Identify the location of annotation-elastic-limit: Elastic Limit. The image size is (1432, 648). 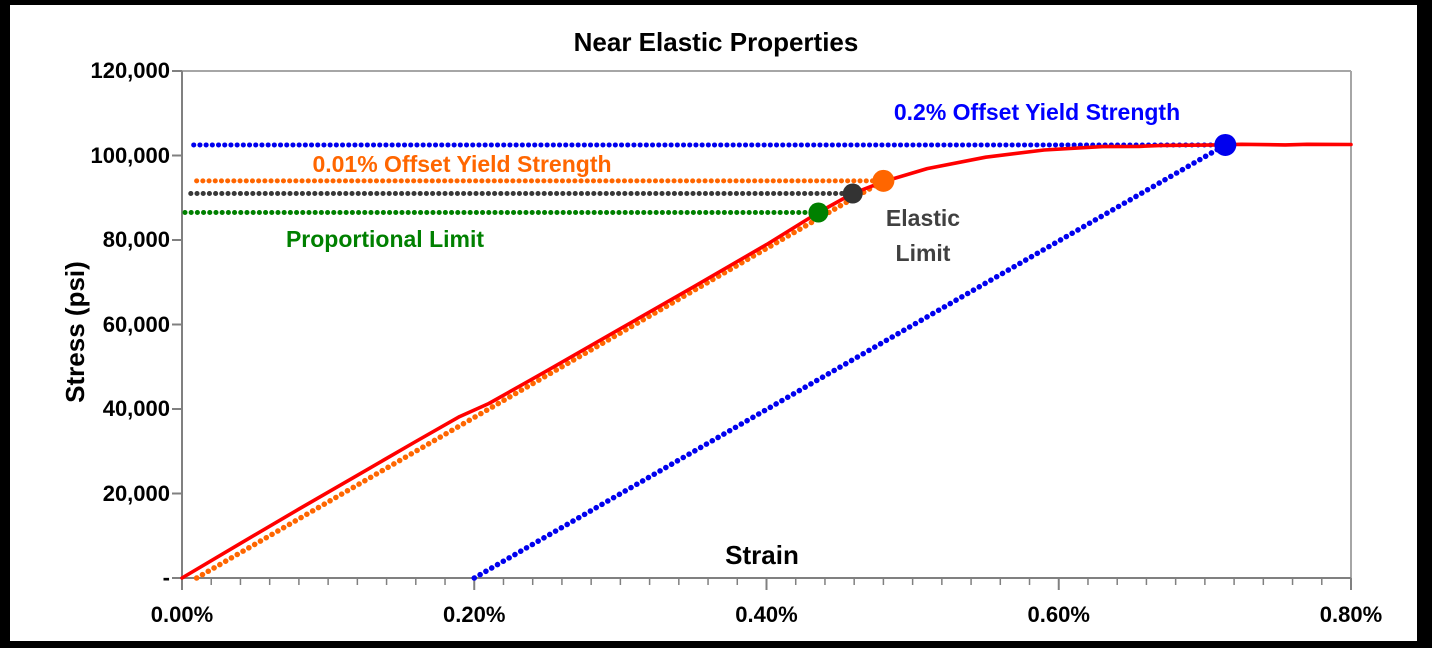
(923, 235).